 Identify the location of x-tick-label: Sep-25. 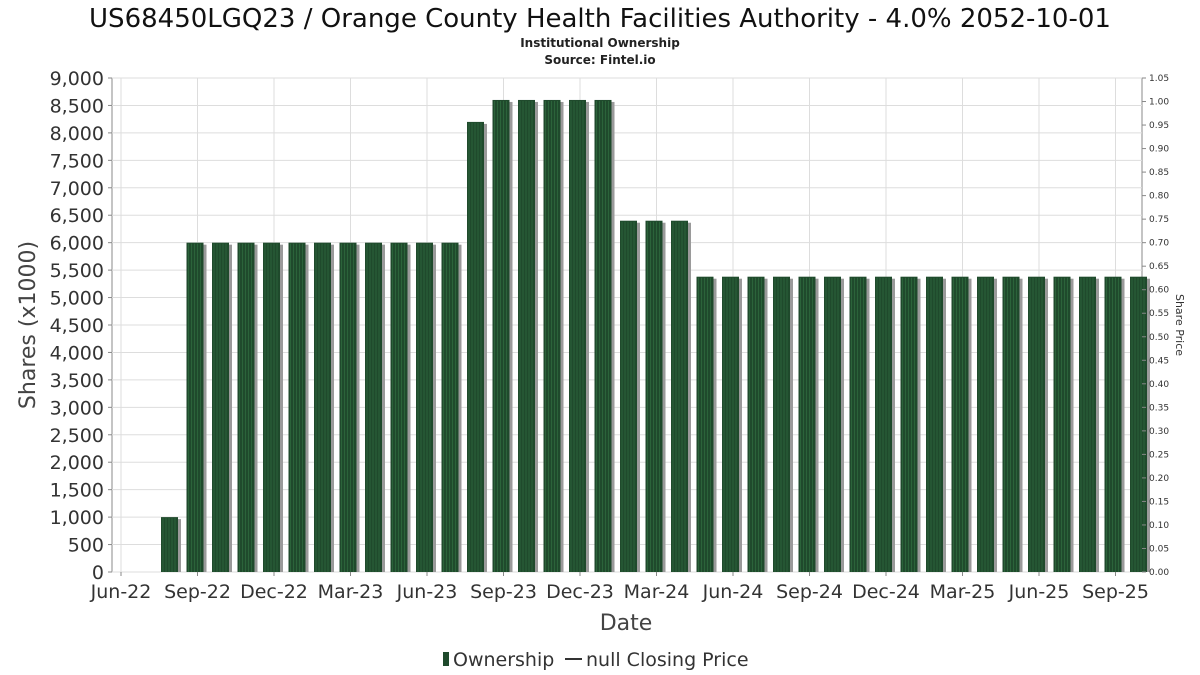
(1115, 592).